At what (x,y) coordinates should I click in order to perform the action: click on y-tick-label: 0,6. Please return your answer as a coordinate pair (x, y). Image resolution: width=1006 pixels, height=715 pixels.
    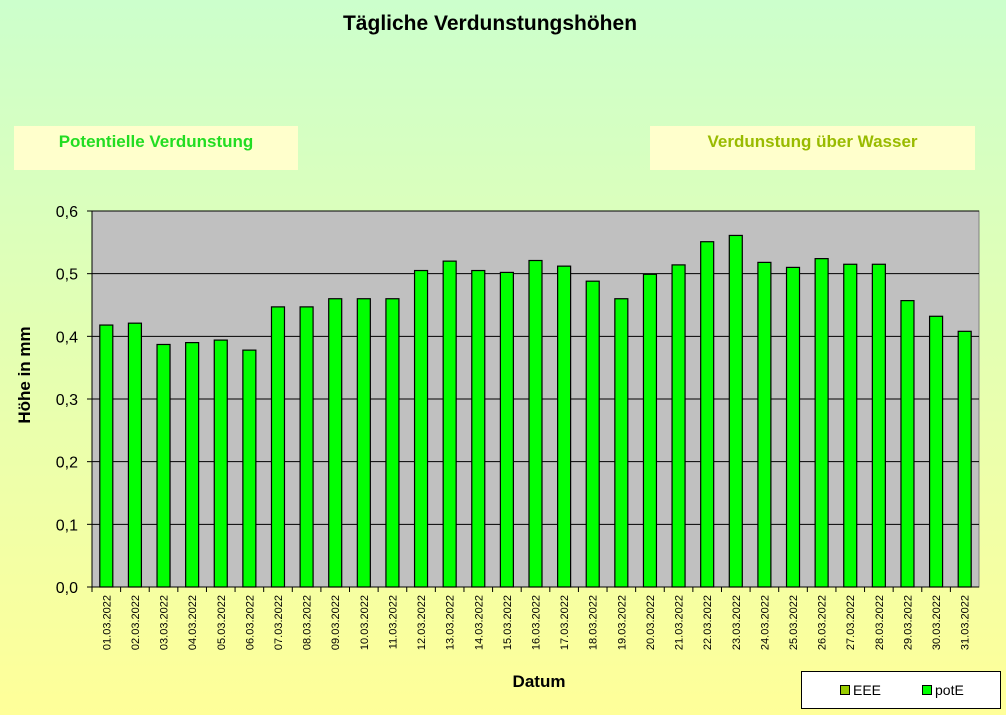
    Looking at the image, I should click on (67, 212).